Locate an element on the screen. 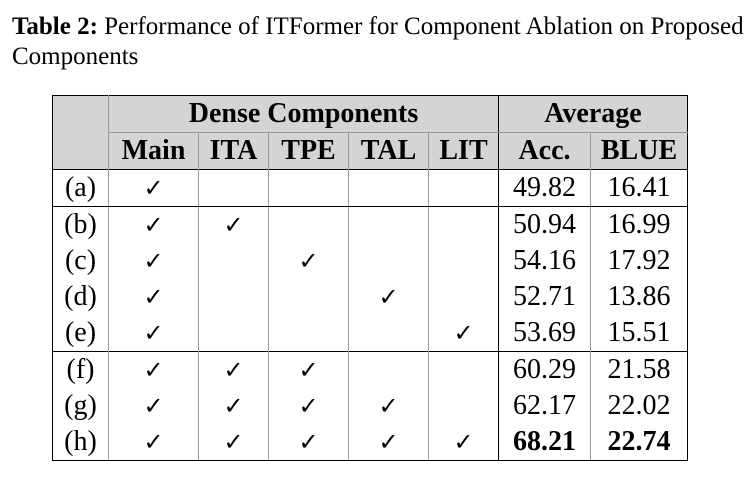 Image resolution: width=753 pixels, height=484 pixels. cell-blue: 16.99 is located at coordinates (639, 224).